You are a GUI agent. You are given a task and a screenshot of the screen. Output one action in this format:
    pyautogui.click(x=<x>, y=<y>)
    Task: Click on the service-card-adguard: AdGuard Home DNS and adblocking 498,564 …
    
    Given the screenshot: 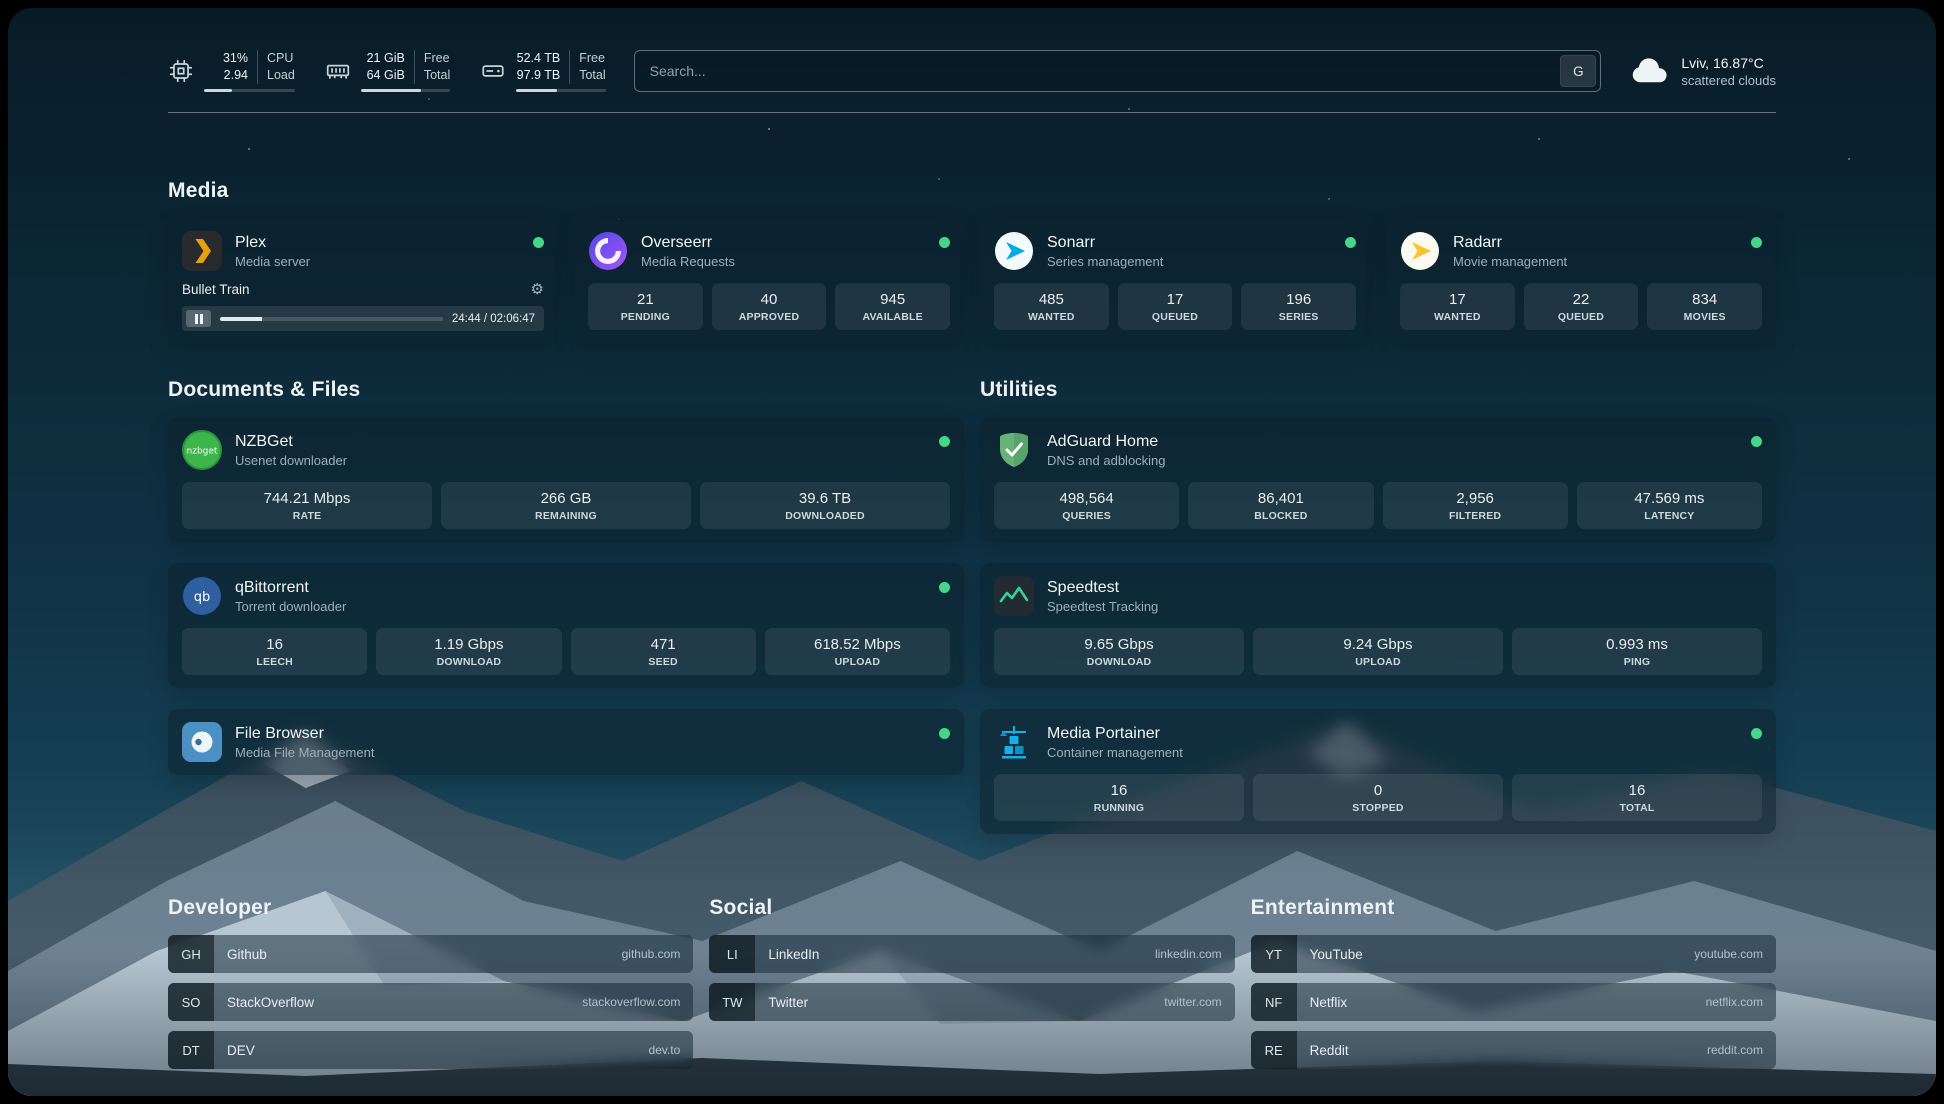 What is the action you would take?
    pyautogui.click(x=1378, y=479)
    